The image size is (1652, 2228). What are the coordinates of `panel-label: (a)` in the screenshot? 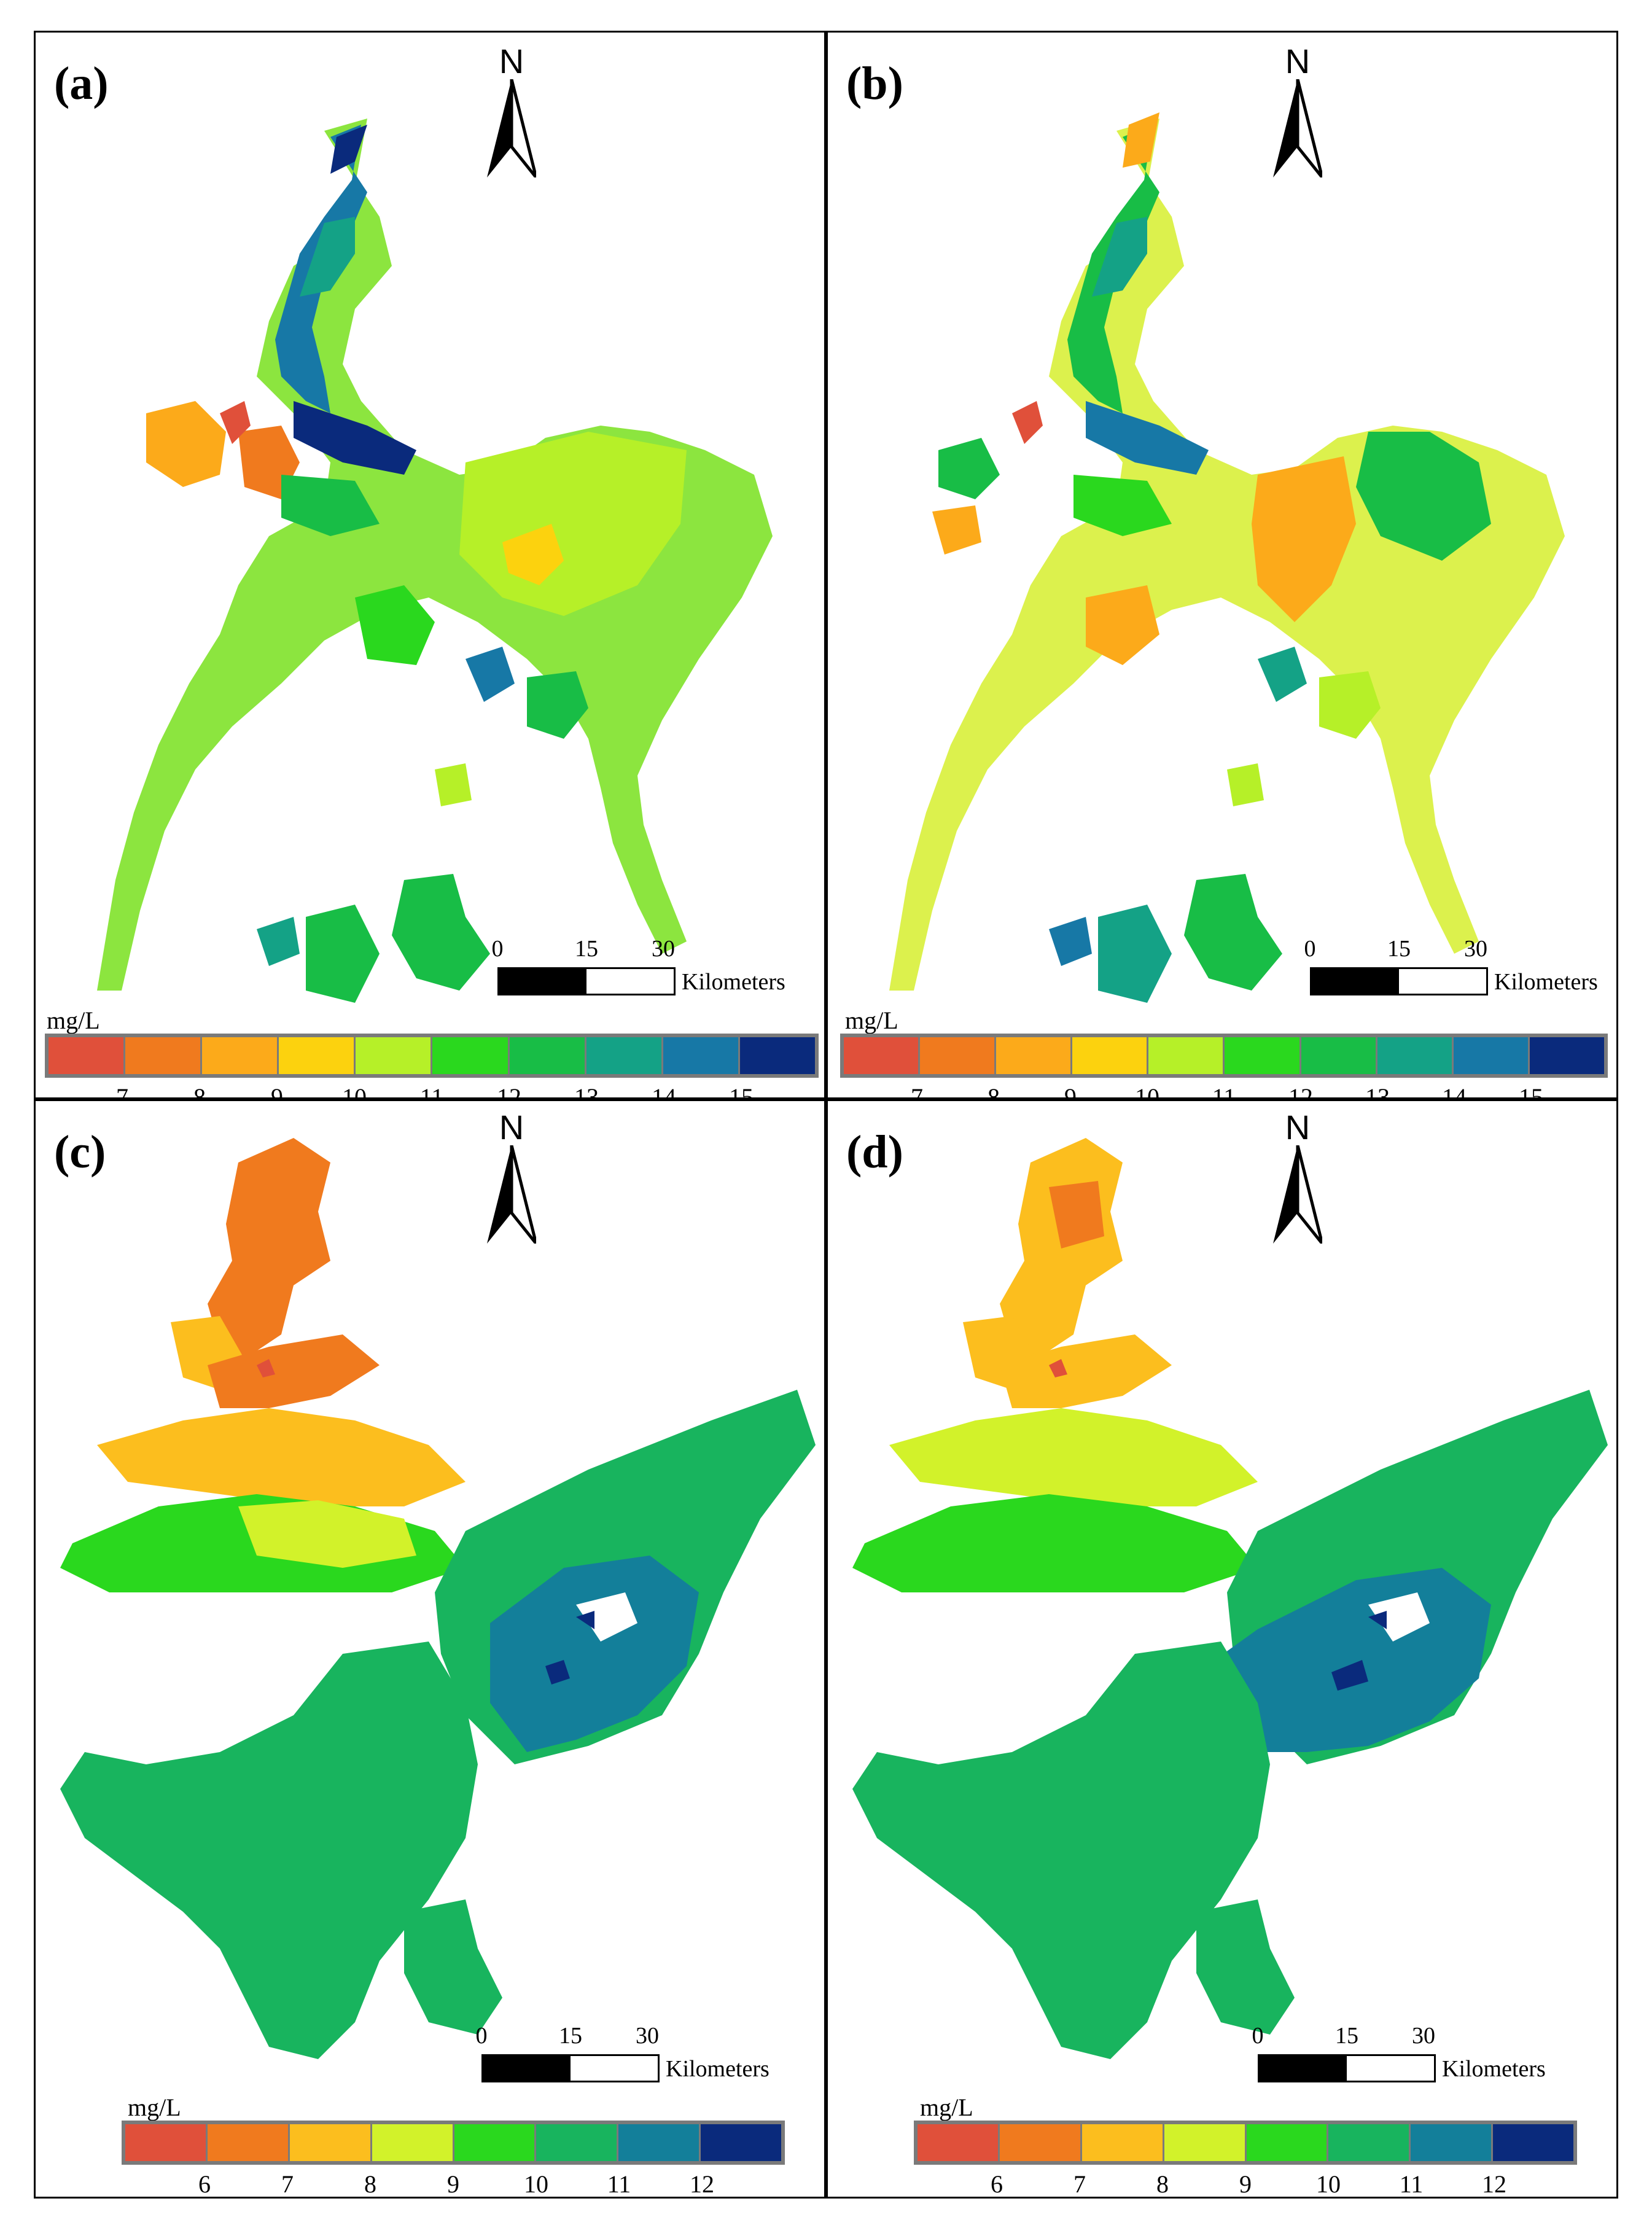 It's located at (81, 83).